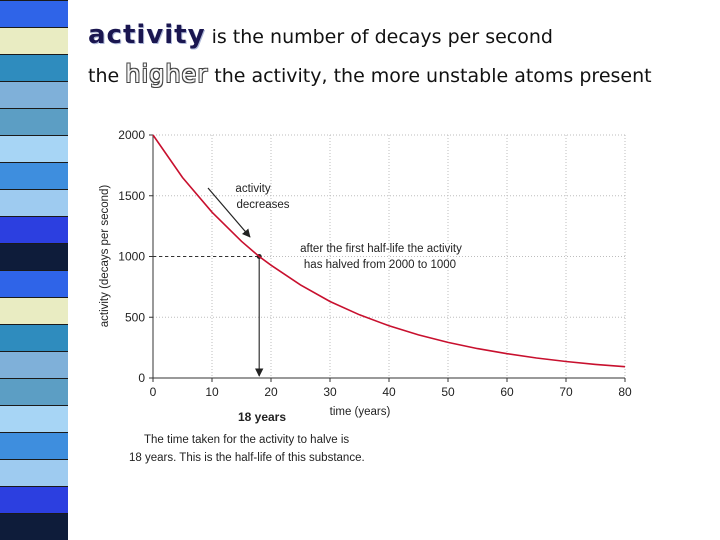  Describe the element at coordinates (625, 392) in the screenshot. I see `x-tick-label: 80` at that location.